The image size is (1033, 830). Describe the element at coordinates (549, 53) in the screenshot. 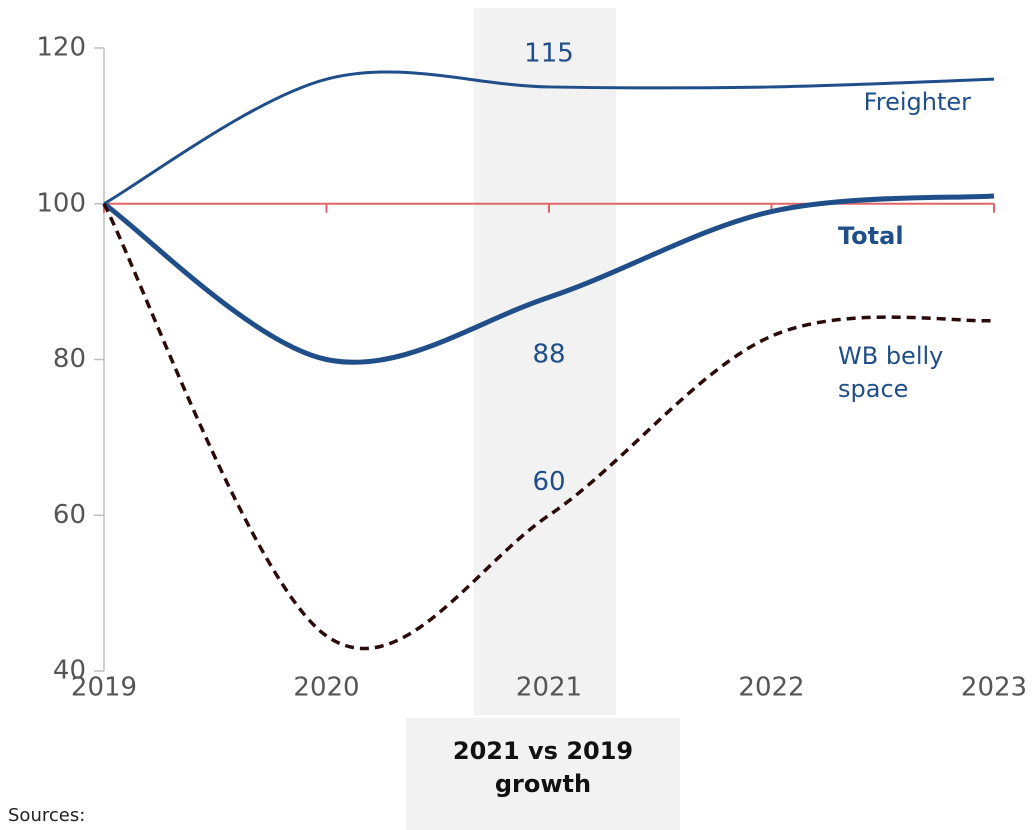

I see `data-label: 115` at that location.